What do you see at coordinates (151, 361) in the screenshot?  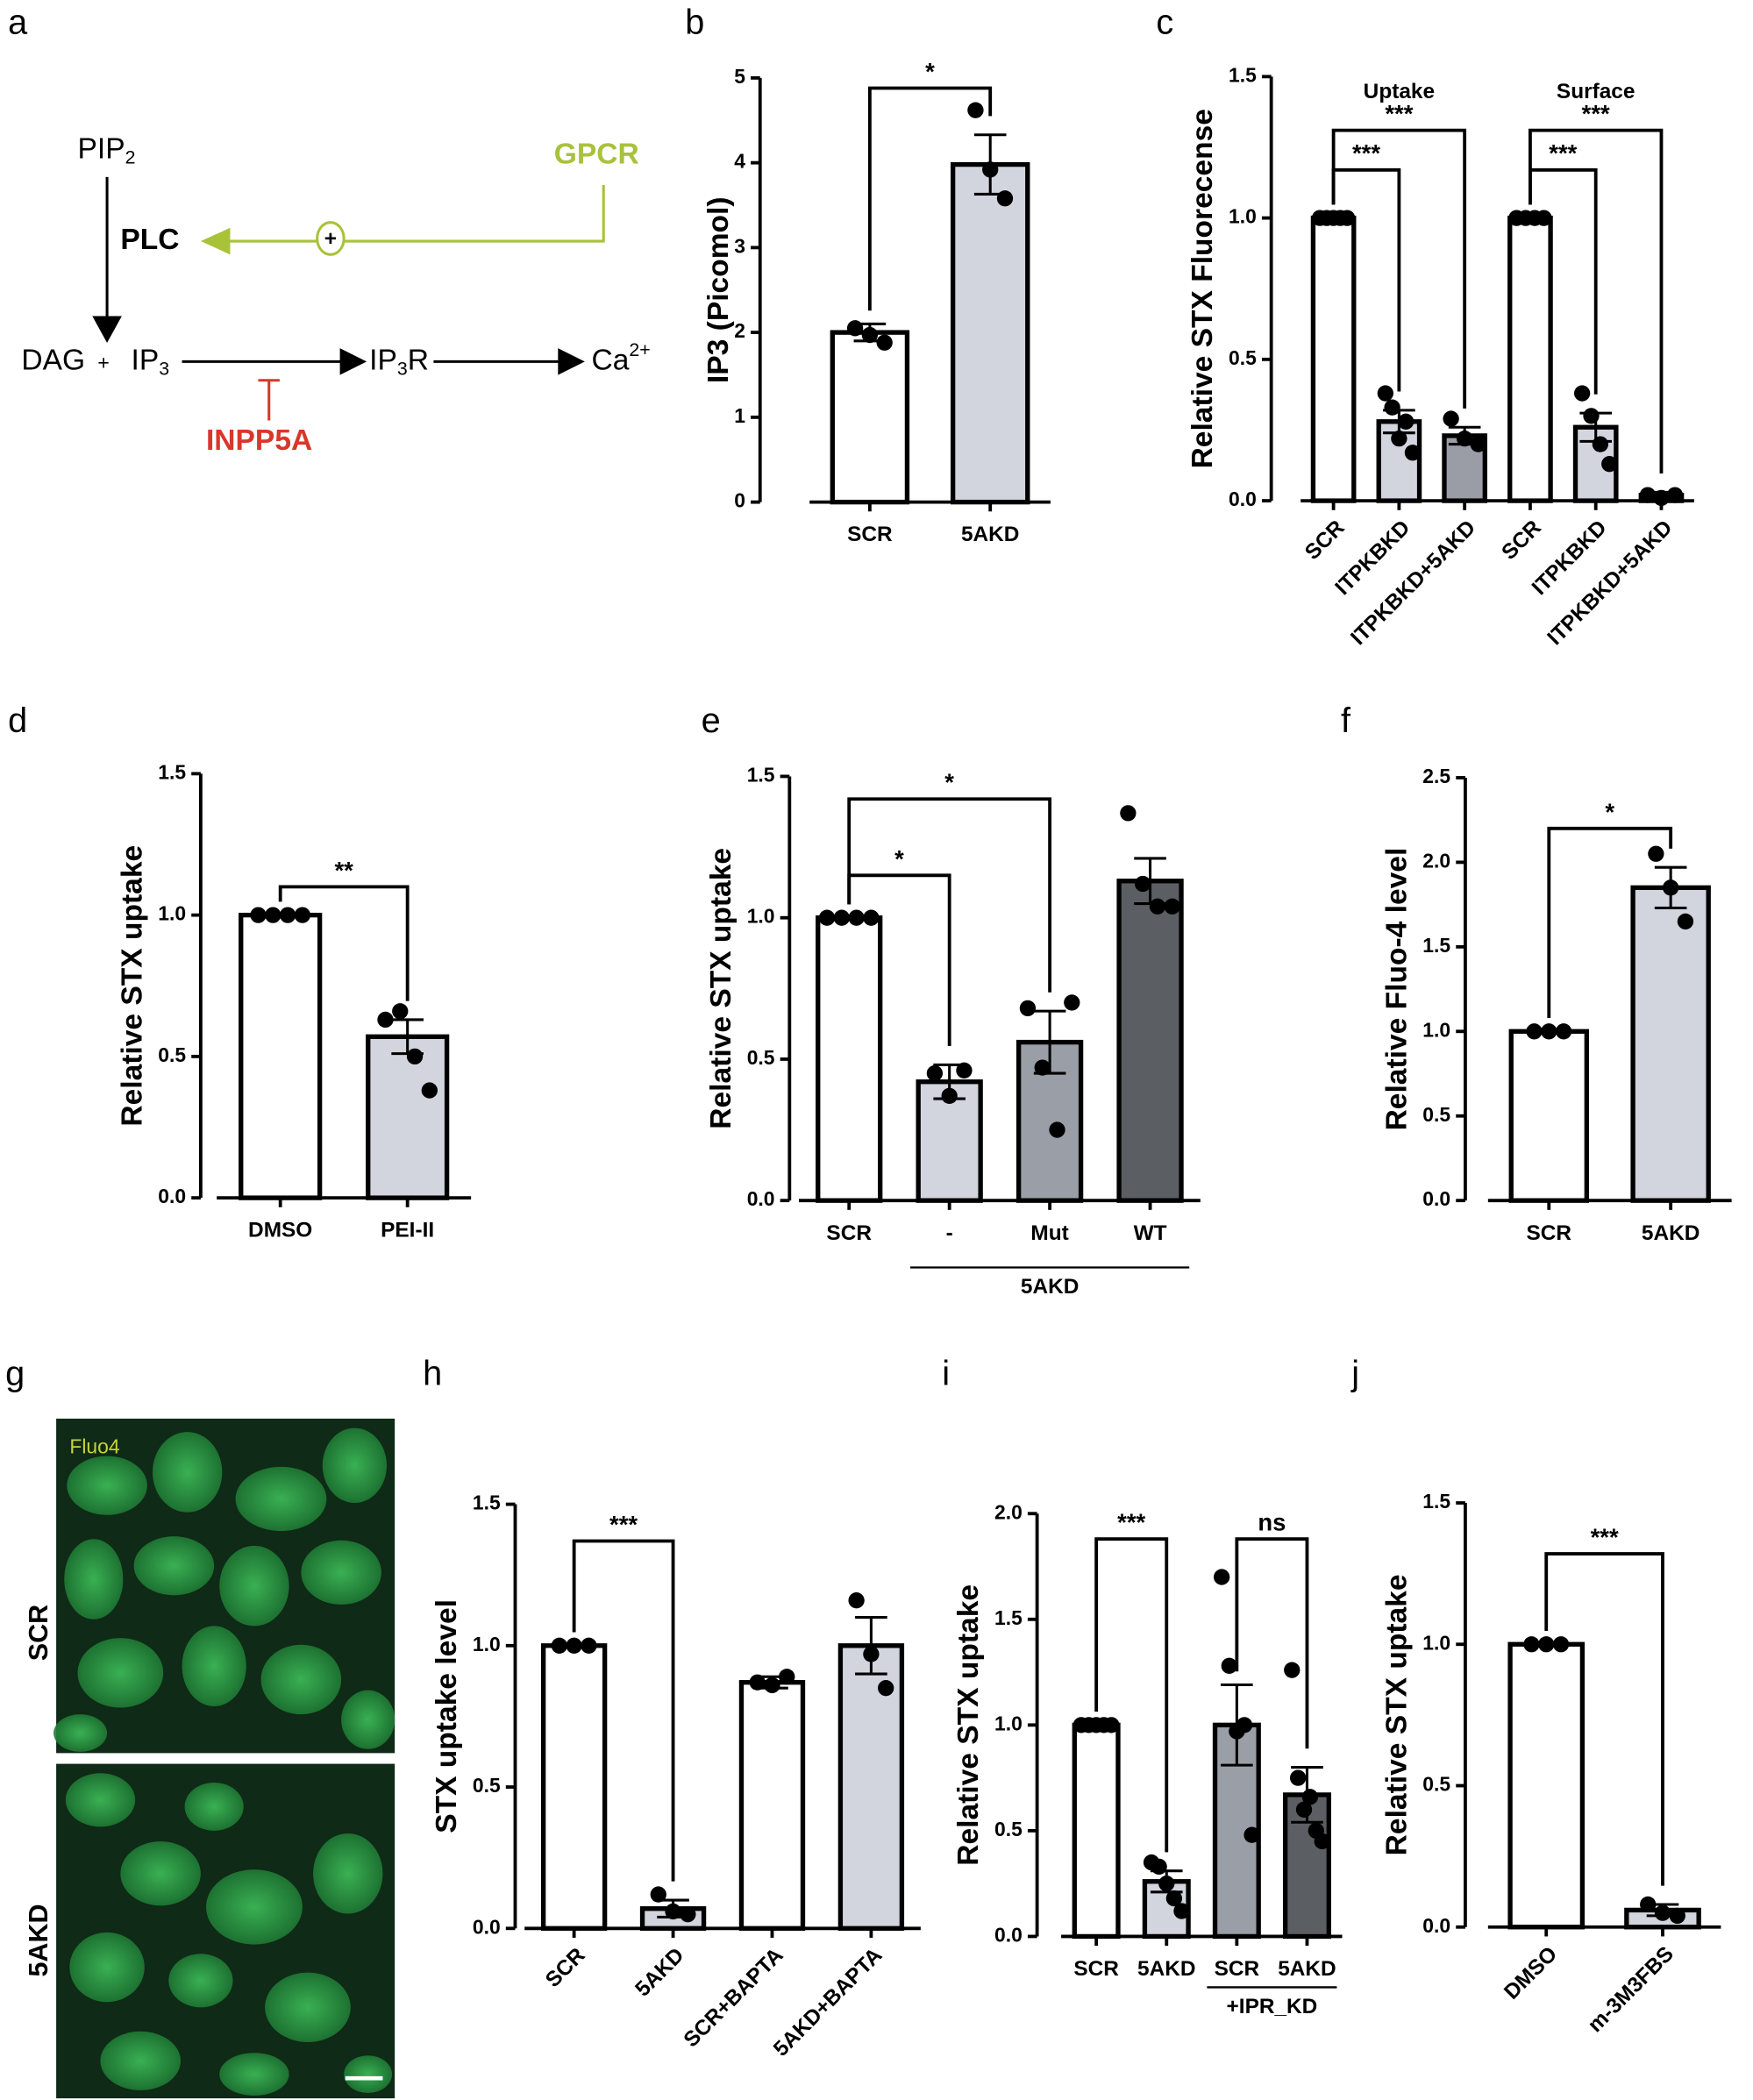 I see `node-ip3: IP3` at bounding box center [151, 361].